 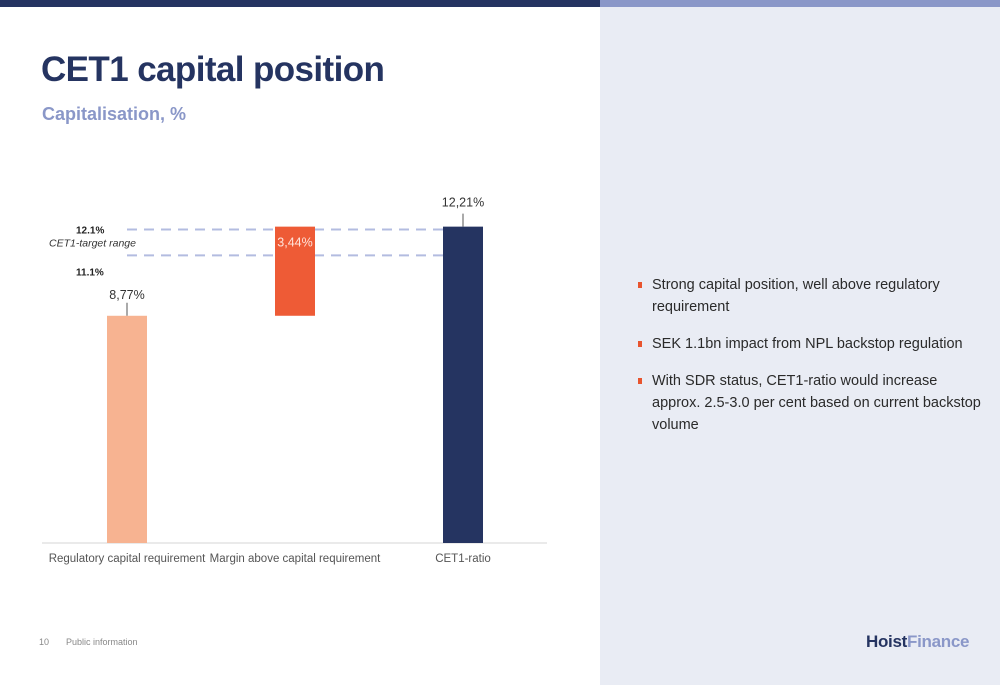 What do you see at coordinates (126, 295) in the screenshot?
I see `data-label: 8,77%` at bounding box center [126, 295].